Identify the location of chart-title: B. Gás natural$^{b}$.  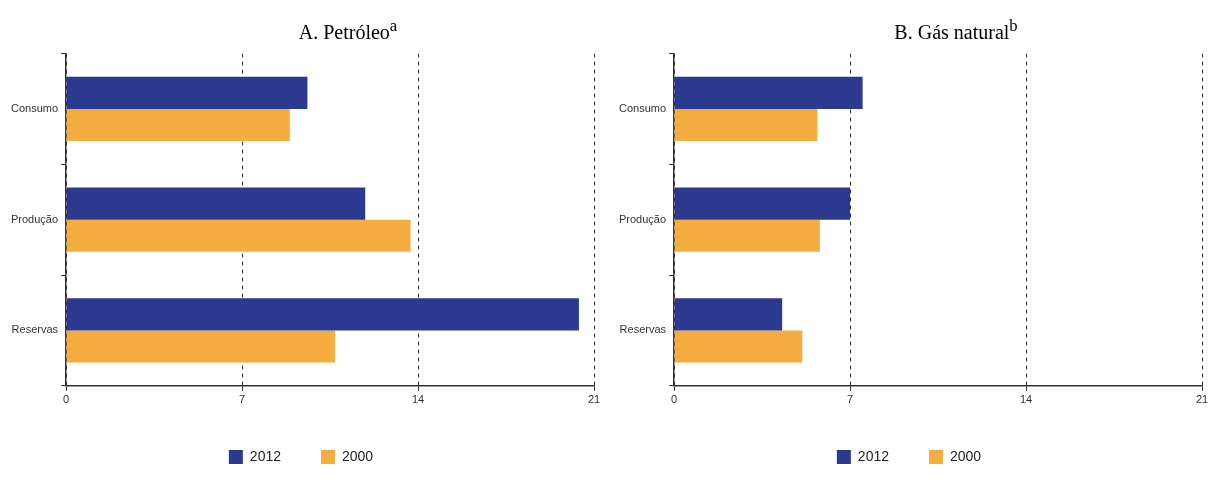
(956, 29).